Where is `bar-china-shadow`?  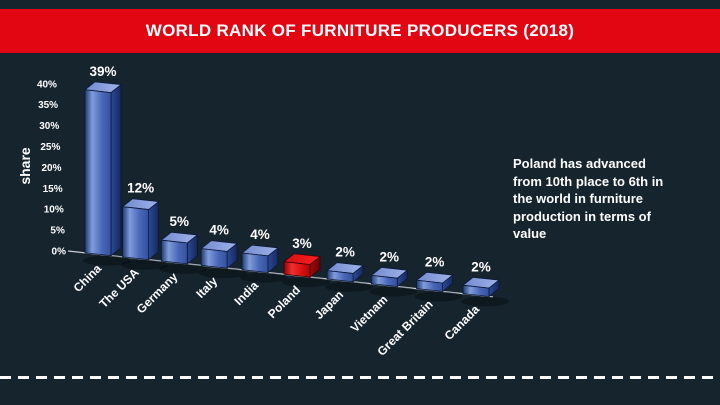 bar-china-shadow is located at coordinates (107, 260).